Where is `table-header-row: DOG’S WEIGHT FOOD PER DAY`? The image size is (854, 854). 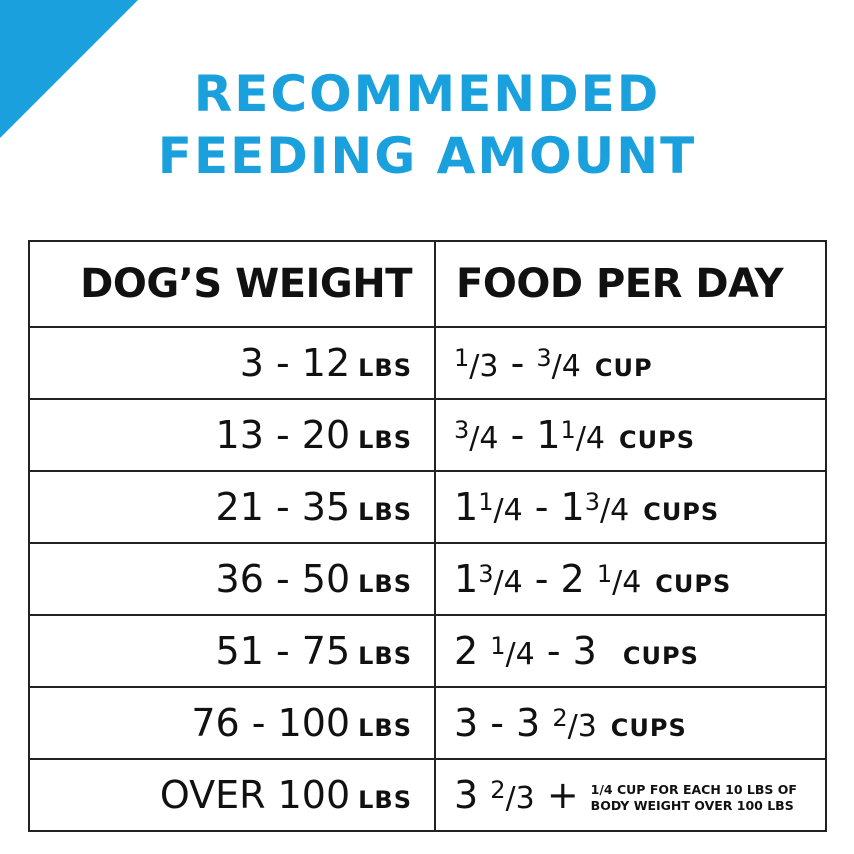 table-header-row: DOG’S WEIGHT FOOD PER DAY is located at coordinates (427, 284).